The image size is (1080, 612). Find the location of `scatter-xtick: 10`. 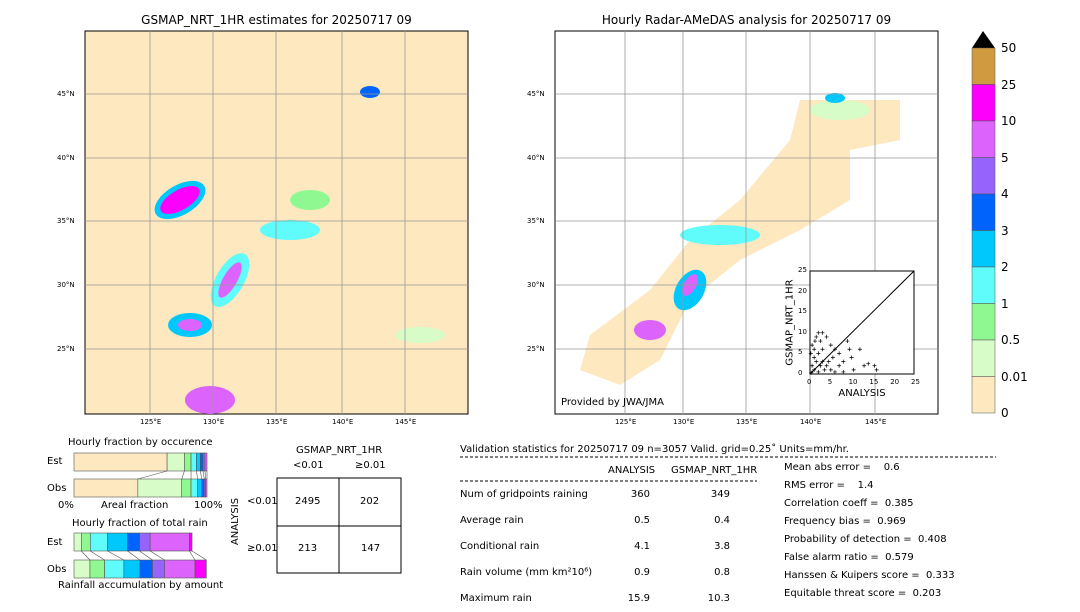

scatter-xtick: 10 is located at coordinates (853, 382).